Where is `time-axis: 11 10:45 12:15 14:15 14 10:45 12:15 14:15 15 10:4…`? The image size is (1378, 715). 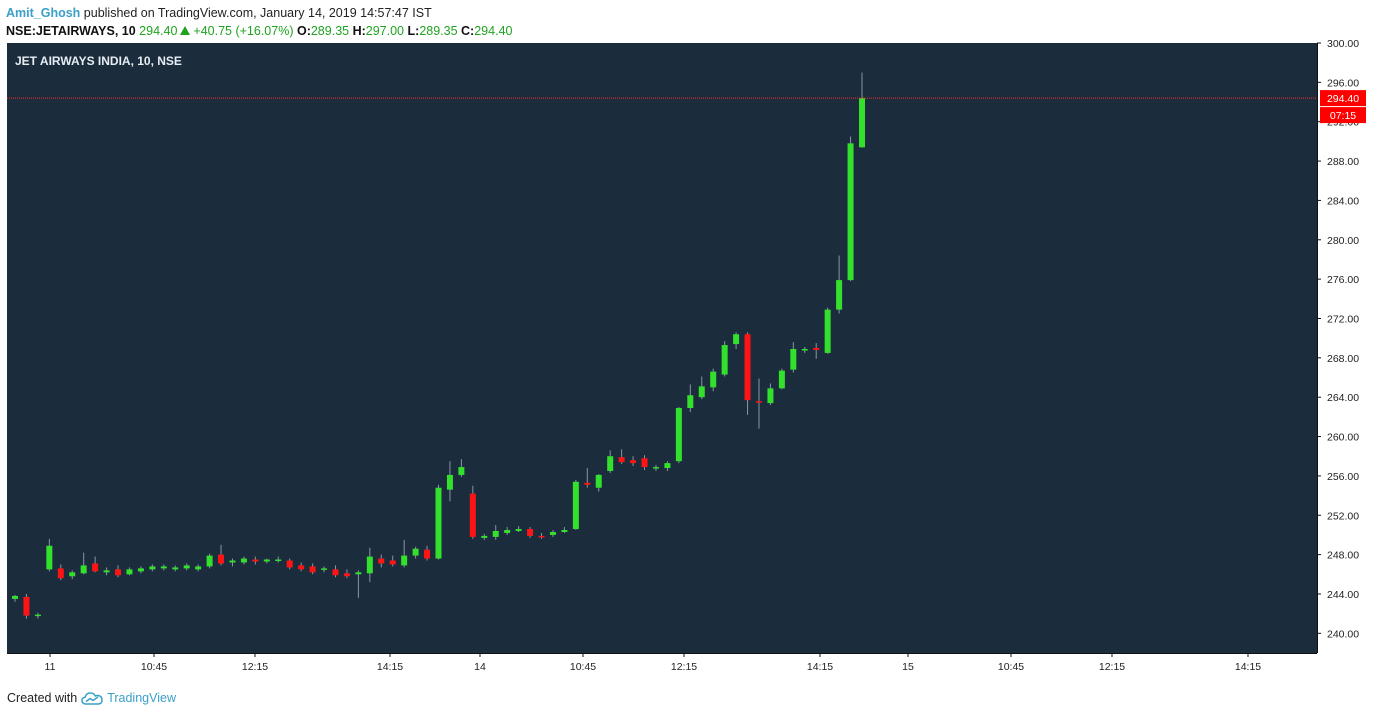 time-axis: 11 10:45 12:15 14:15 14 10:45 12:15 14:15 15 10:4… is located at coordinates (662, 663).